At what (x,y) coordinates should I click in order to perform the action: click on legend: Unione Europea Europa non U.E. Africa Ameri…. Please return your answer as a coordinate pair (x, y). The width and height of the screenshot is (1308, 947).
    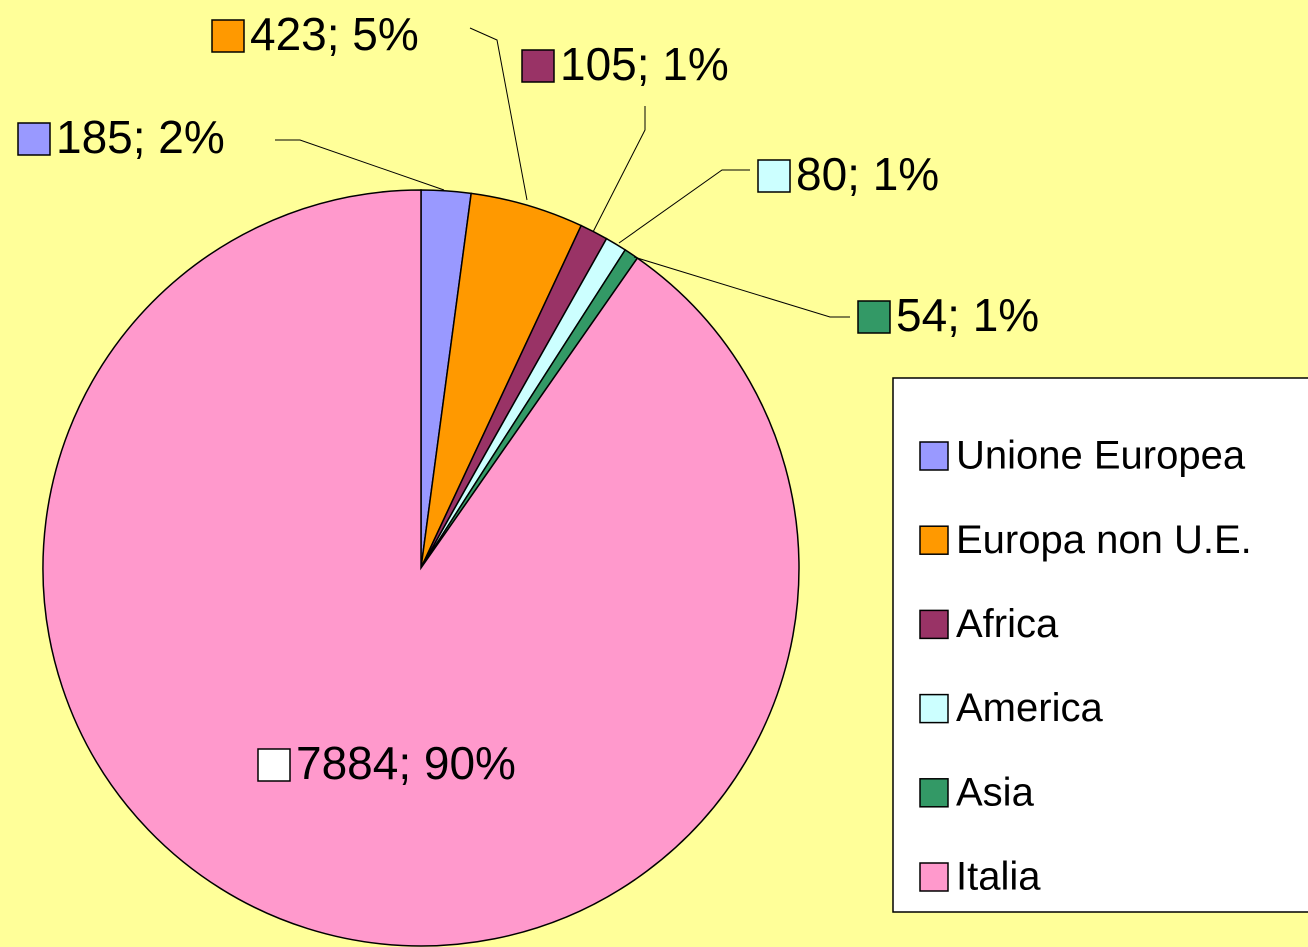
    Looking at the image, I should click on (1085, 666).